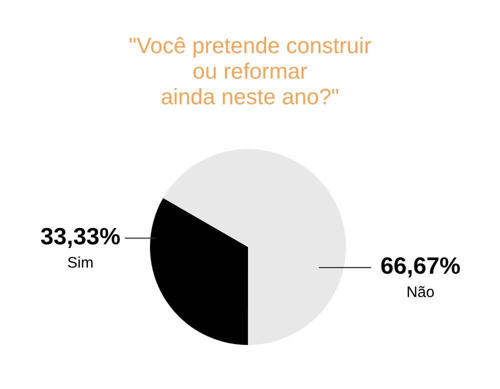 Image resolution: width=500 pixels, height=389 pixels. What do you see at coordinates (80, 238) in the screenshot?
I see `data-label: 33,33%` at bounding box center [80, 238].